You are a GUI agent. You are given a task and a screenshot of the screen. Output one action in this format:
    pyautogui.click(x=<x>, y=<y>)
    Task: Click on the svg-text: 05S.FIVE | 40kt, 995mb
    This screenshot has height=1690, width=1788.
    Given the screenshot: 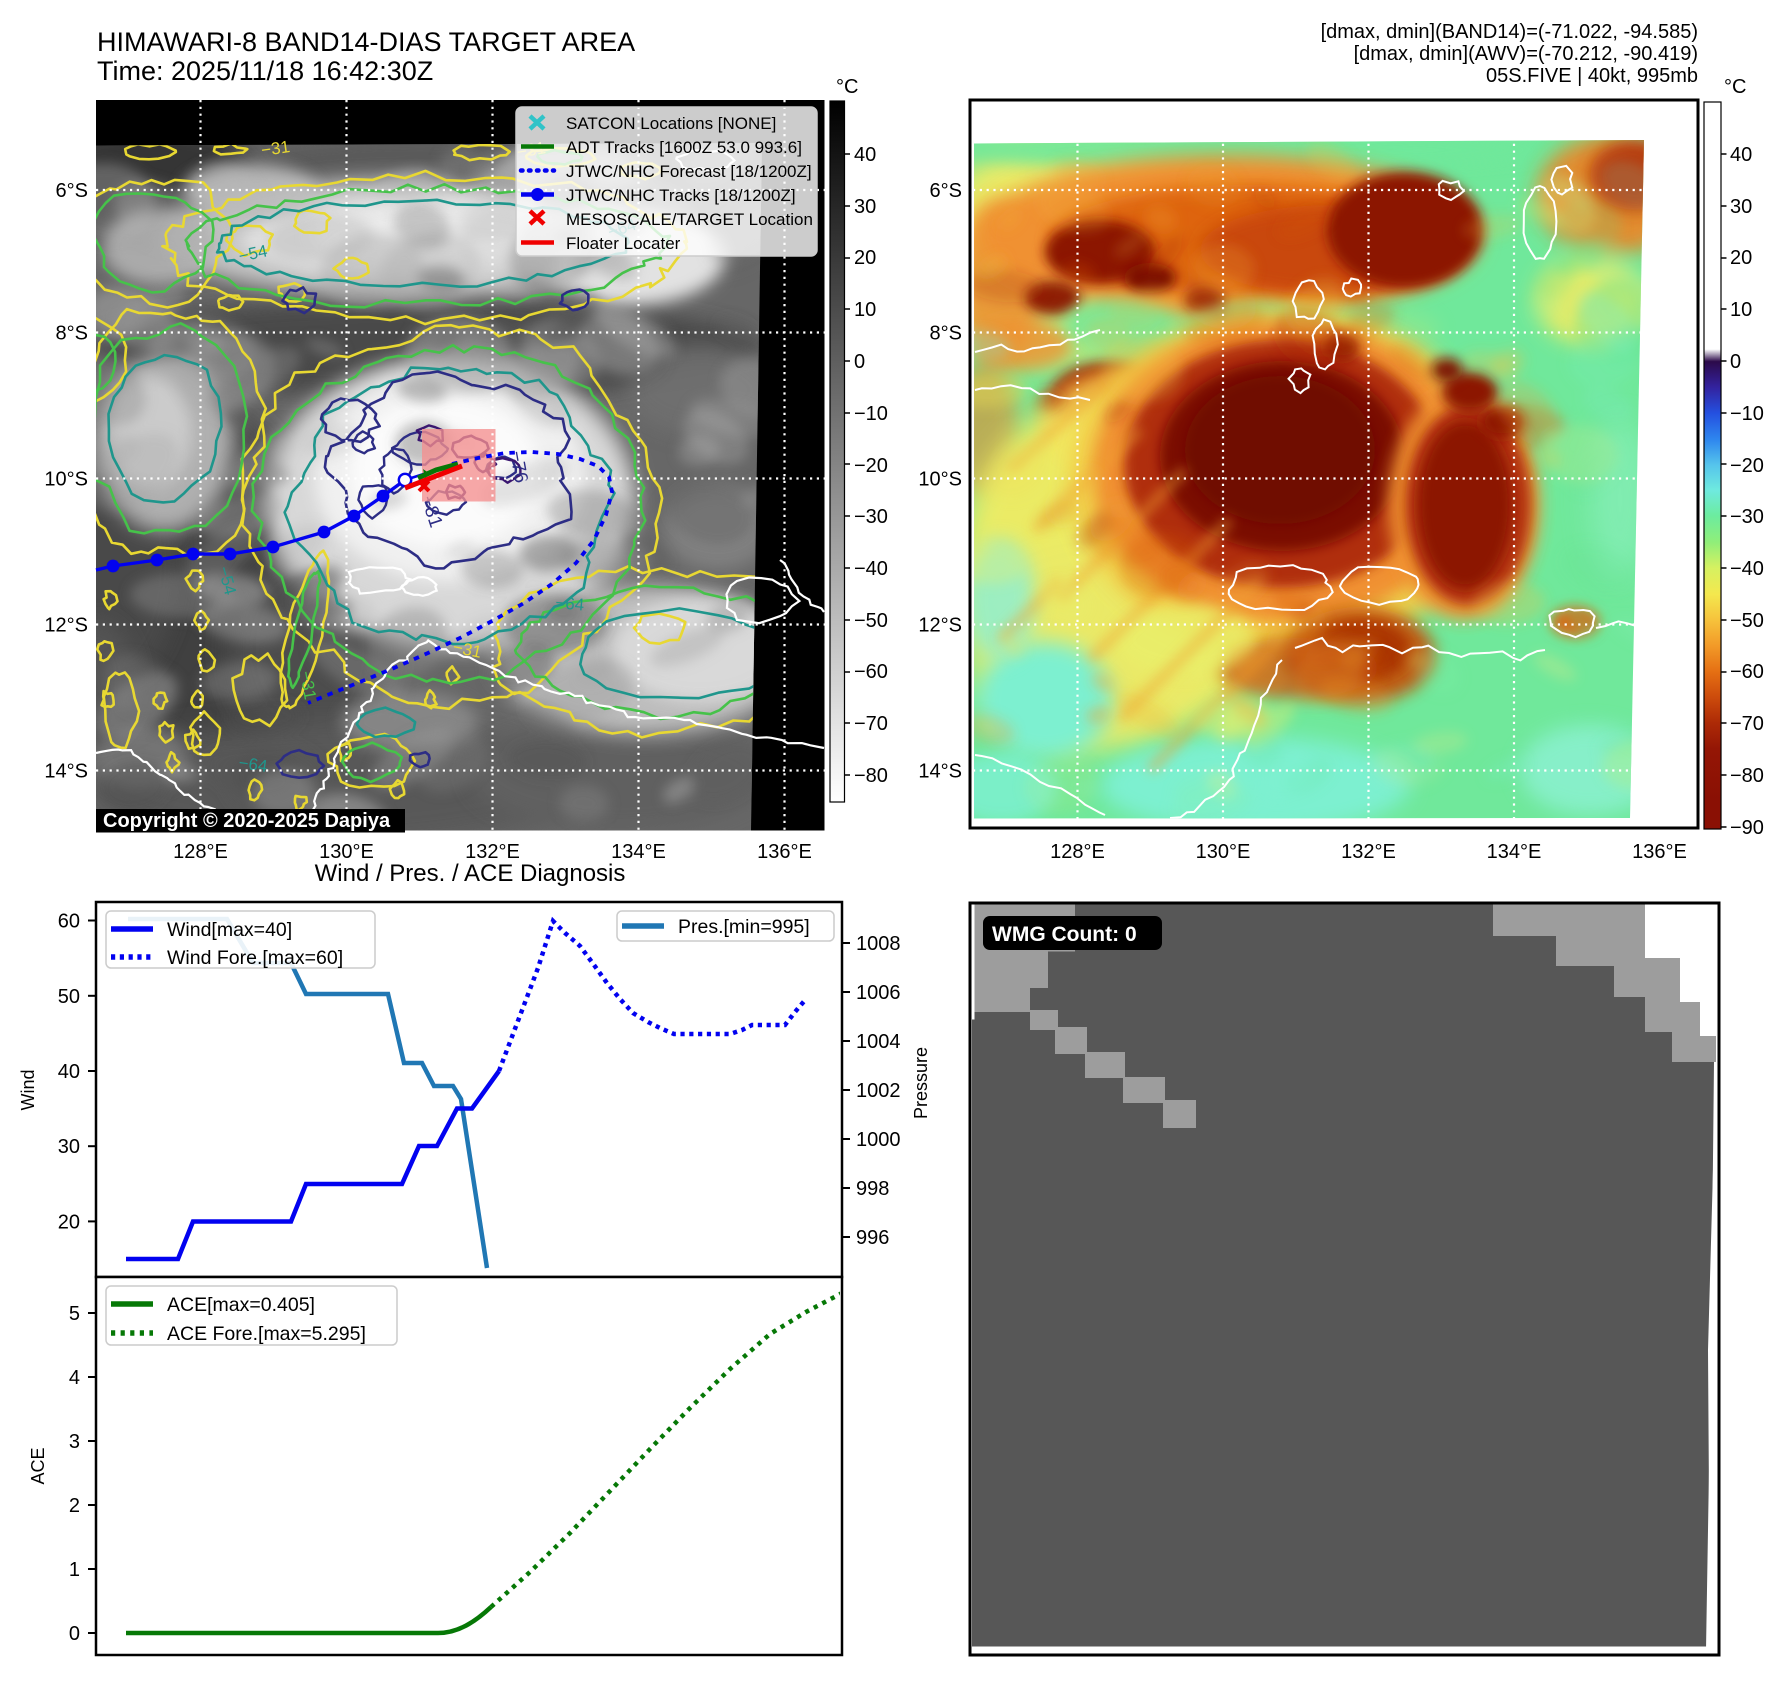 What is the action you would take?
    pyautogui.click(x=1592, y=76)
    